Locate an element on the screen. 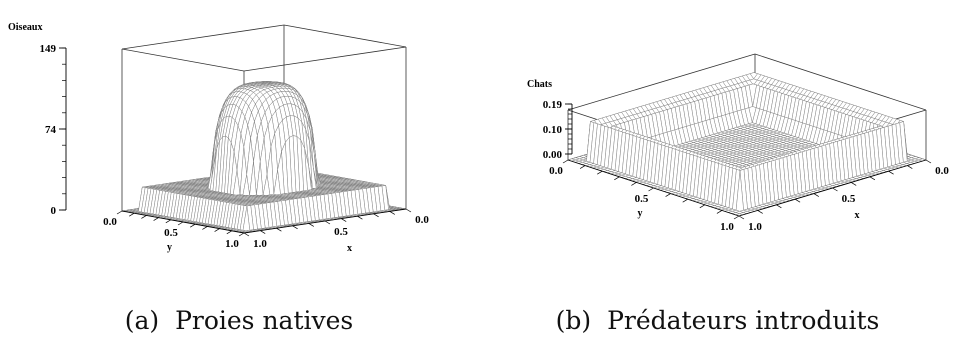 The width and height of the screenshot is (957, 349). panel-a-x-tick-label: 1.0 is located at coordinates (260, 244).